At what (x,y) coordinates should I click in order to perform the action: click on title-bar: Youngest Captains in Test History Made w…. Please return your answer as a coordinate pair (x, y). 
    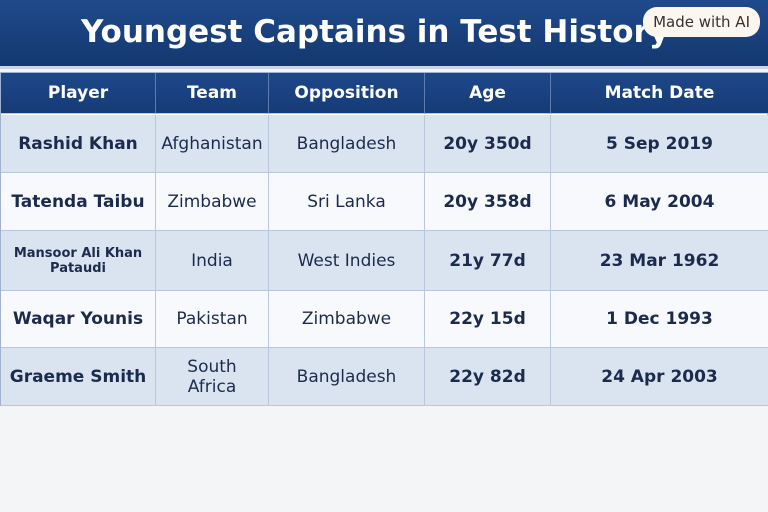
    Looking at the image, I should click on (384, 34).